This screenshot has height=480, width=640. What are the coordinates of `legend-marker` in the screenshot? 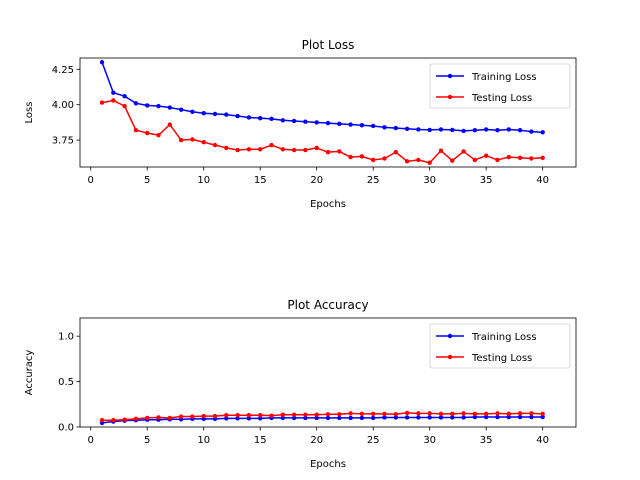 It's located at (450, 357).